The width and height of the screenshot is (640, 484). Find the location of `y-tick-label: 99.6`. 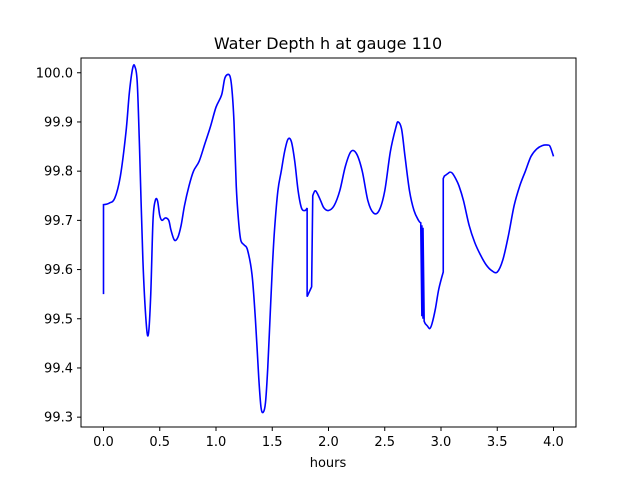

y-tick-label: 99.6 is located at coordinates (58, 270).